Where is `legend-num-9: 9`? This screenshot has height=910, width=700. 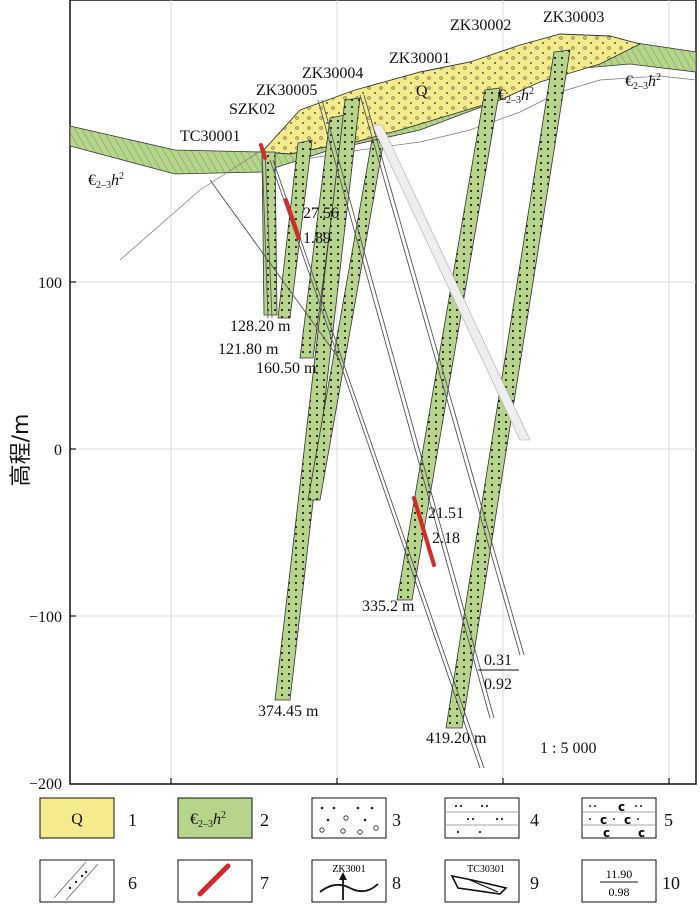
legend-num-9: 9 is located at coordinates (534, 883).